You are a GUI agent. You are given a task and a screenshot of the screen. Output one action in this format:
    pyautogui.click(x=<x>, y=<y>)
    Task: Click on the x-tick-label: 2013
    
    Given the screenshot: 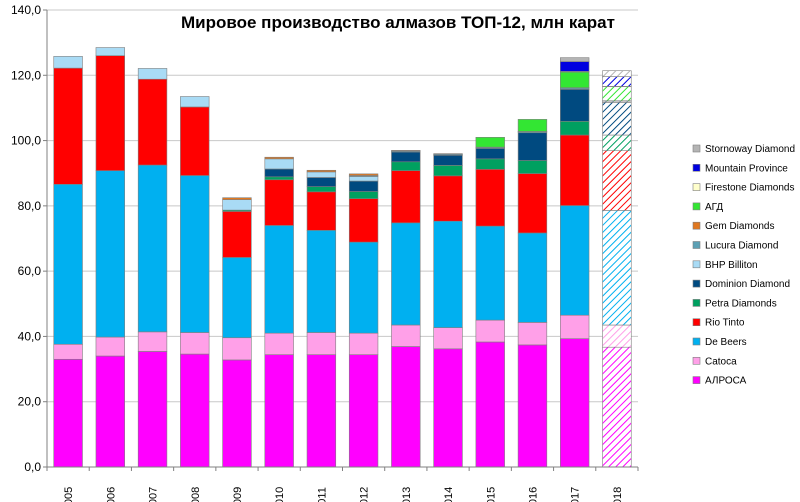 What is the action you would take?
    pyautogui.click(x=407, y=494)
    